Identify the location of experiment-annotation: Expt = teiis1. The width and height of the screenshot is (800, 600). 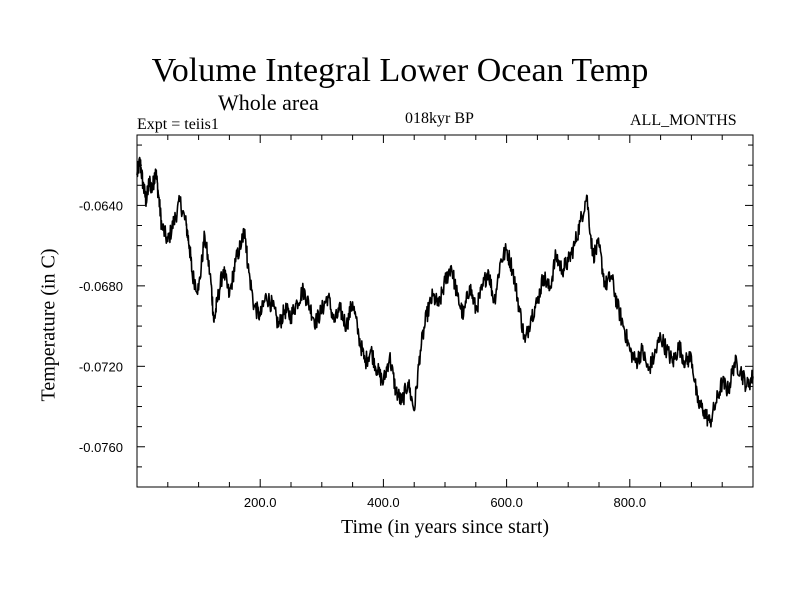
(178, 124).